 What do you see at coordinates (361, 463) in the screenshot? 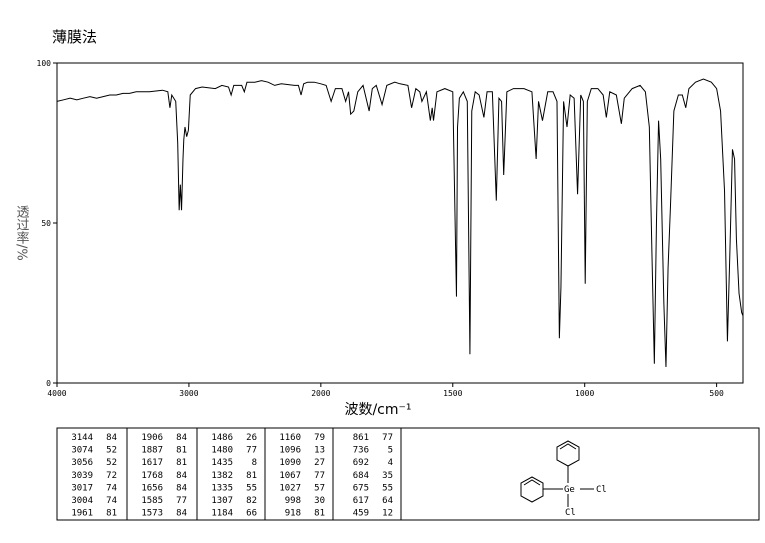
I see `peak-wavenumber: 692` at bounding box center [361, 463].